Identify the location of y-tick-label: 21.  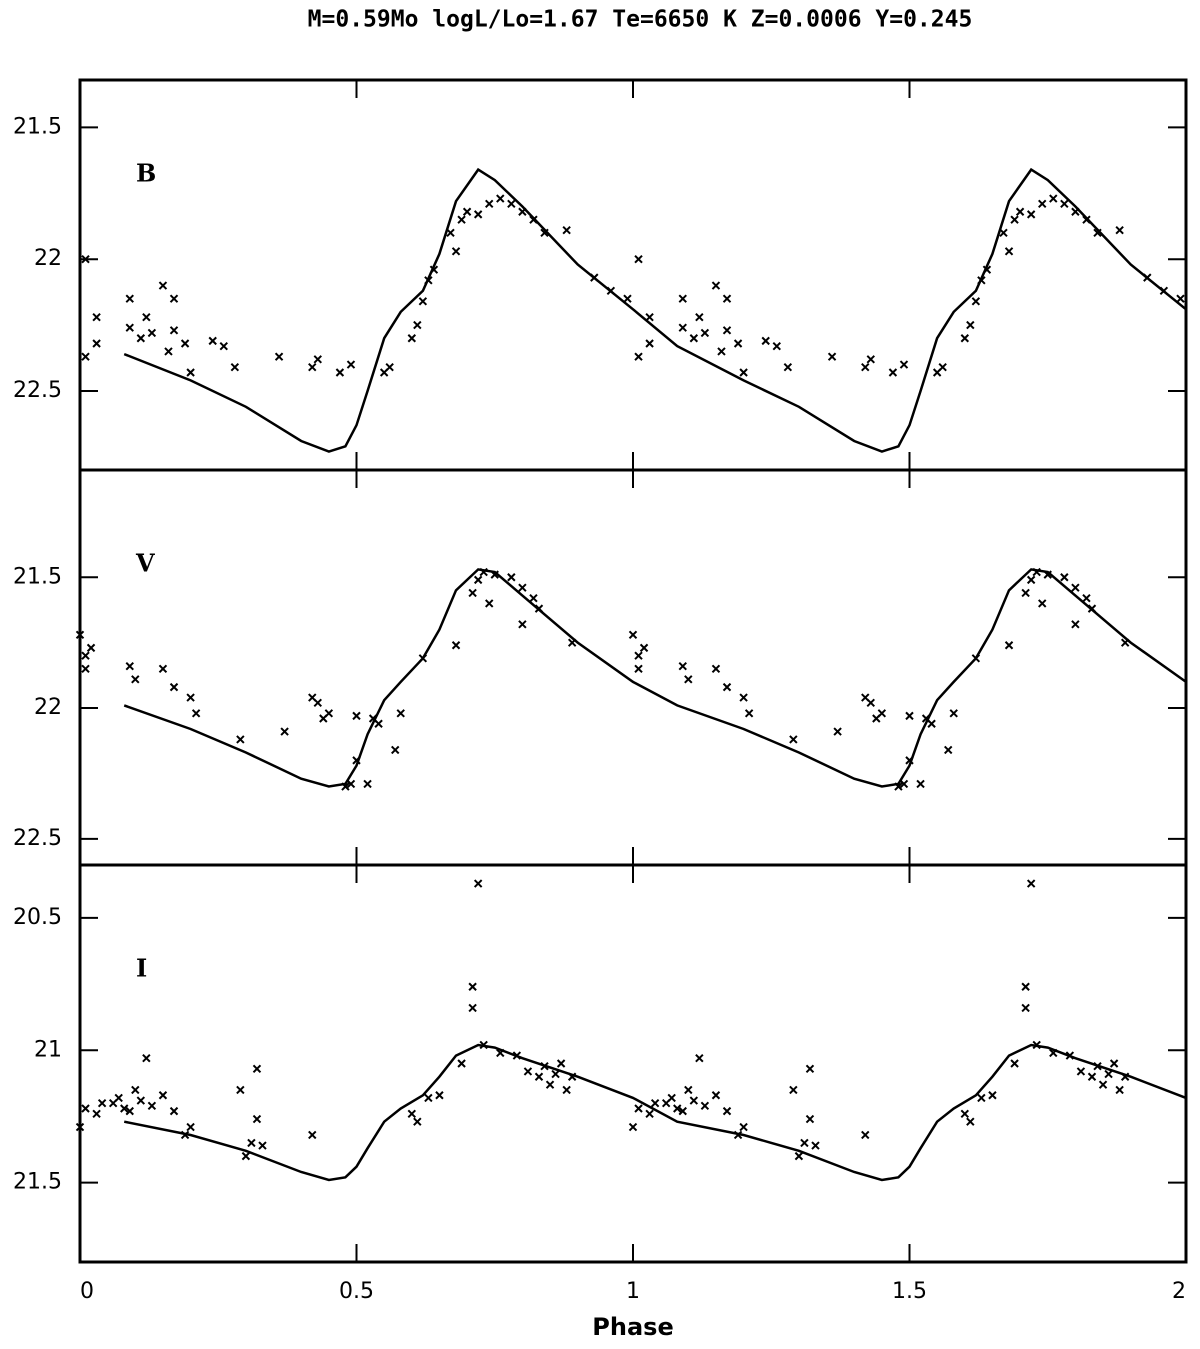
(48, 1049).